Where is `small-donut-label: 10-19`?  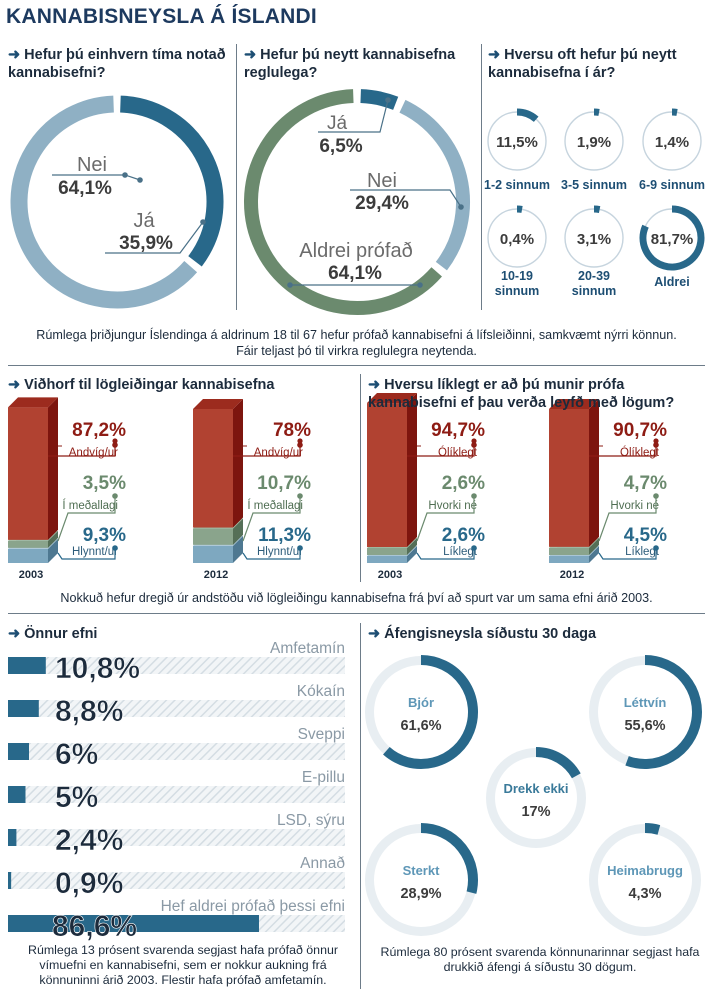
small-donut-label: 10-19 is located at coordinates (517, 276).